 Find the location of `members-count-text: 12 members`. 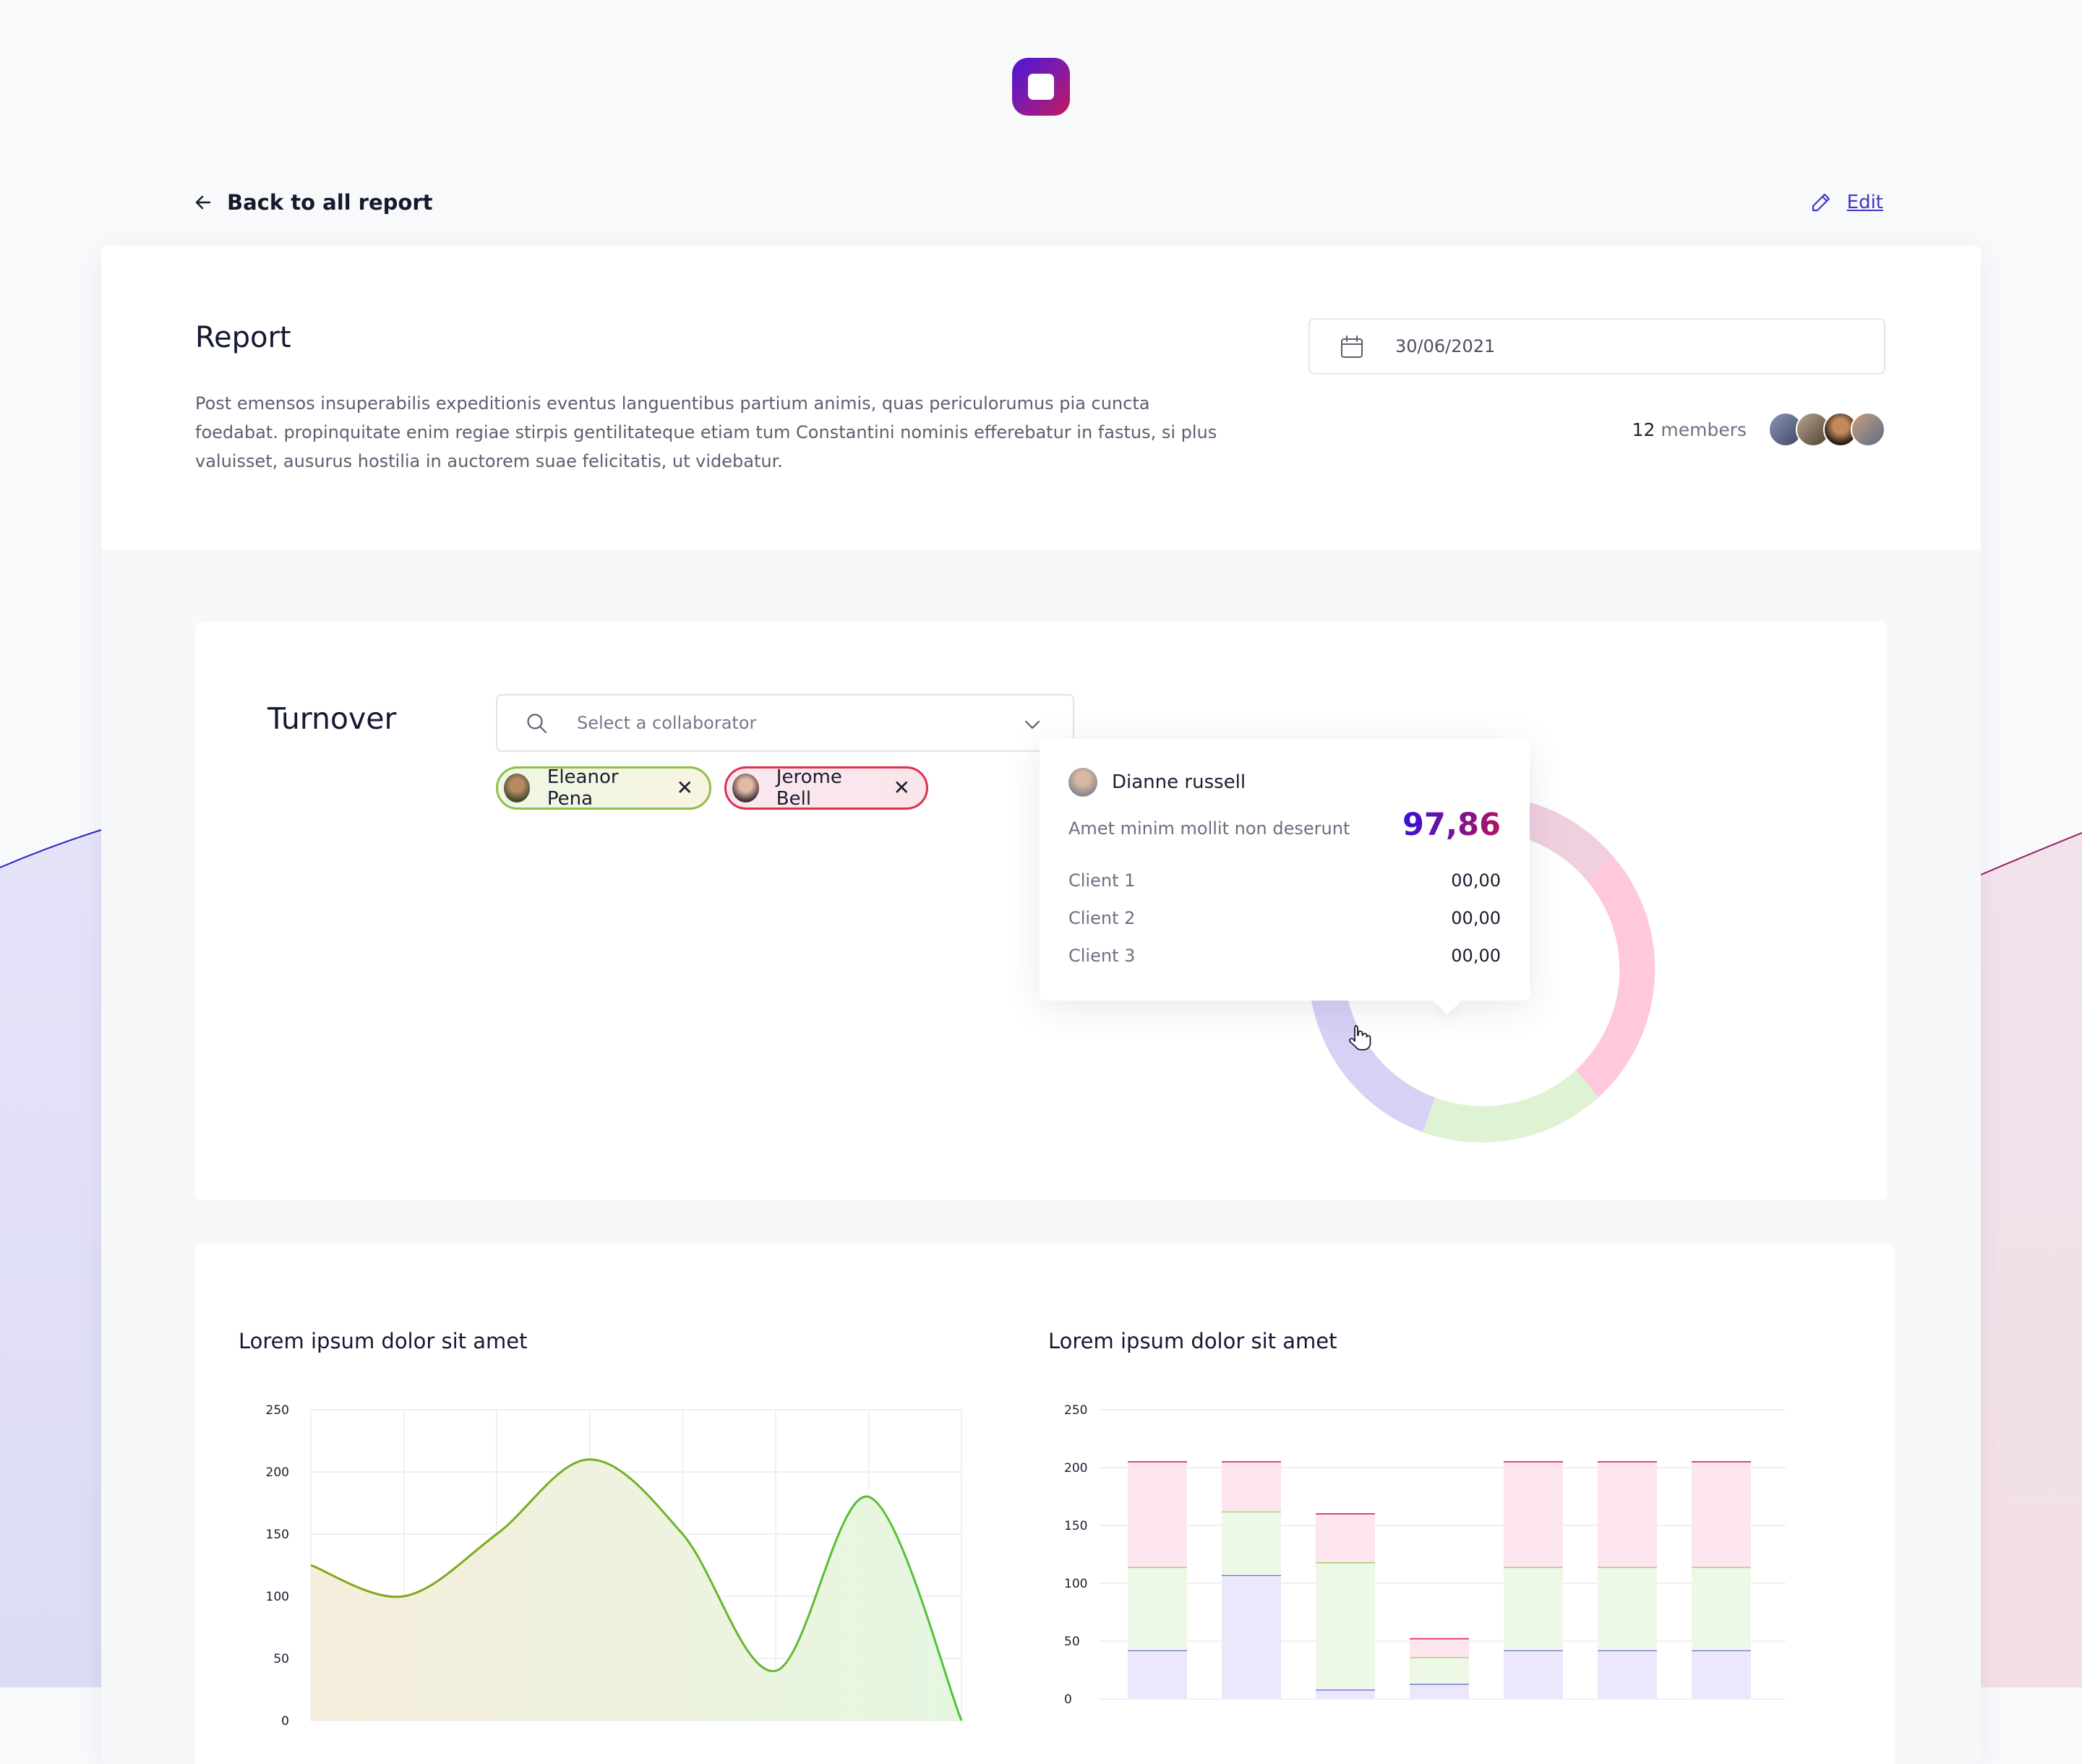

members-count-text: 12 members is located at coordinates (1689, 429).